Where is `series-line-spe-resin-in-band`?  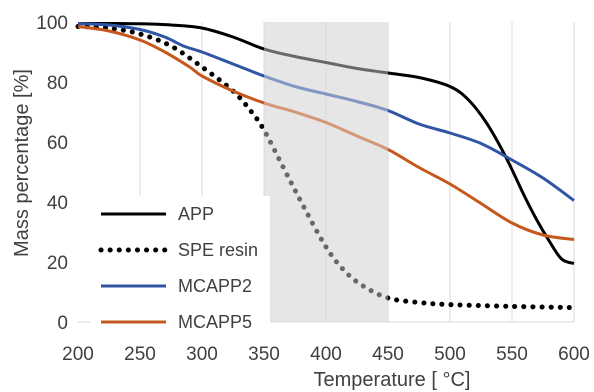
series-line-spe-resin-in-band is located at coordinates (326, 213).